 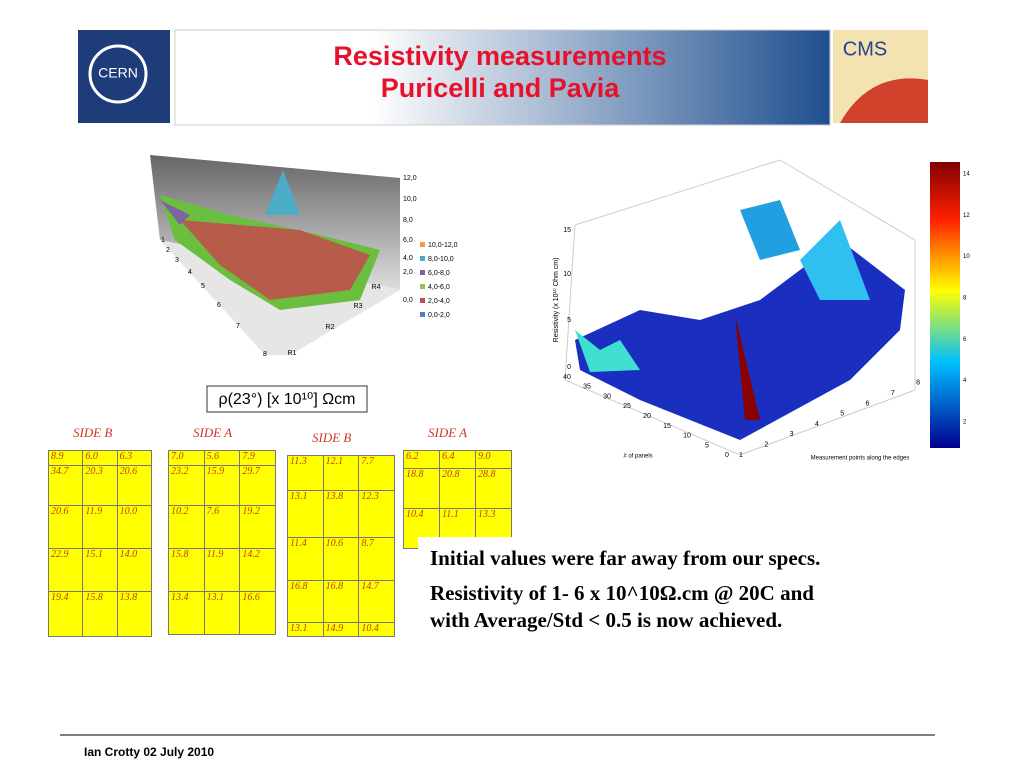 I want to click on tick-label: 10,0-12,0, so click(x=443, y=245).